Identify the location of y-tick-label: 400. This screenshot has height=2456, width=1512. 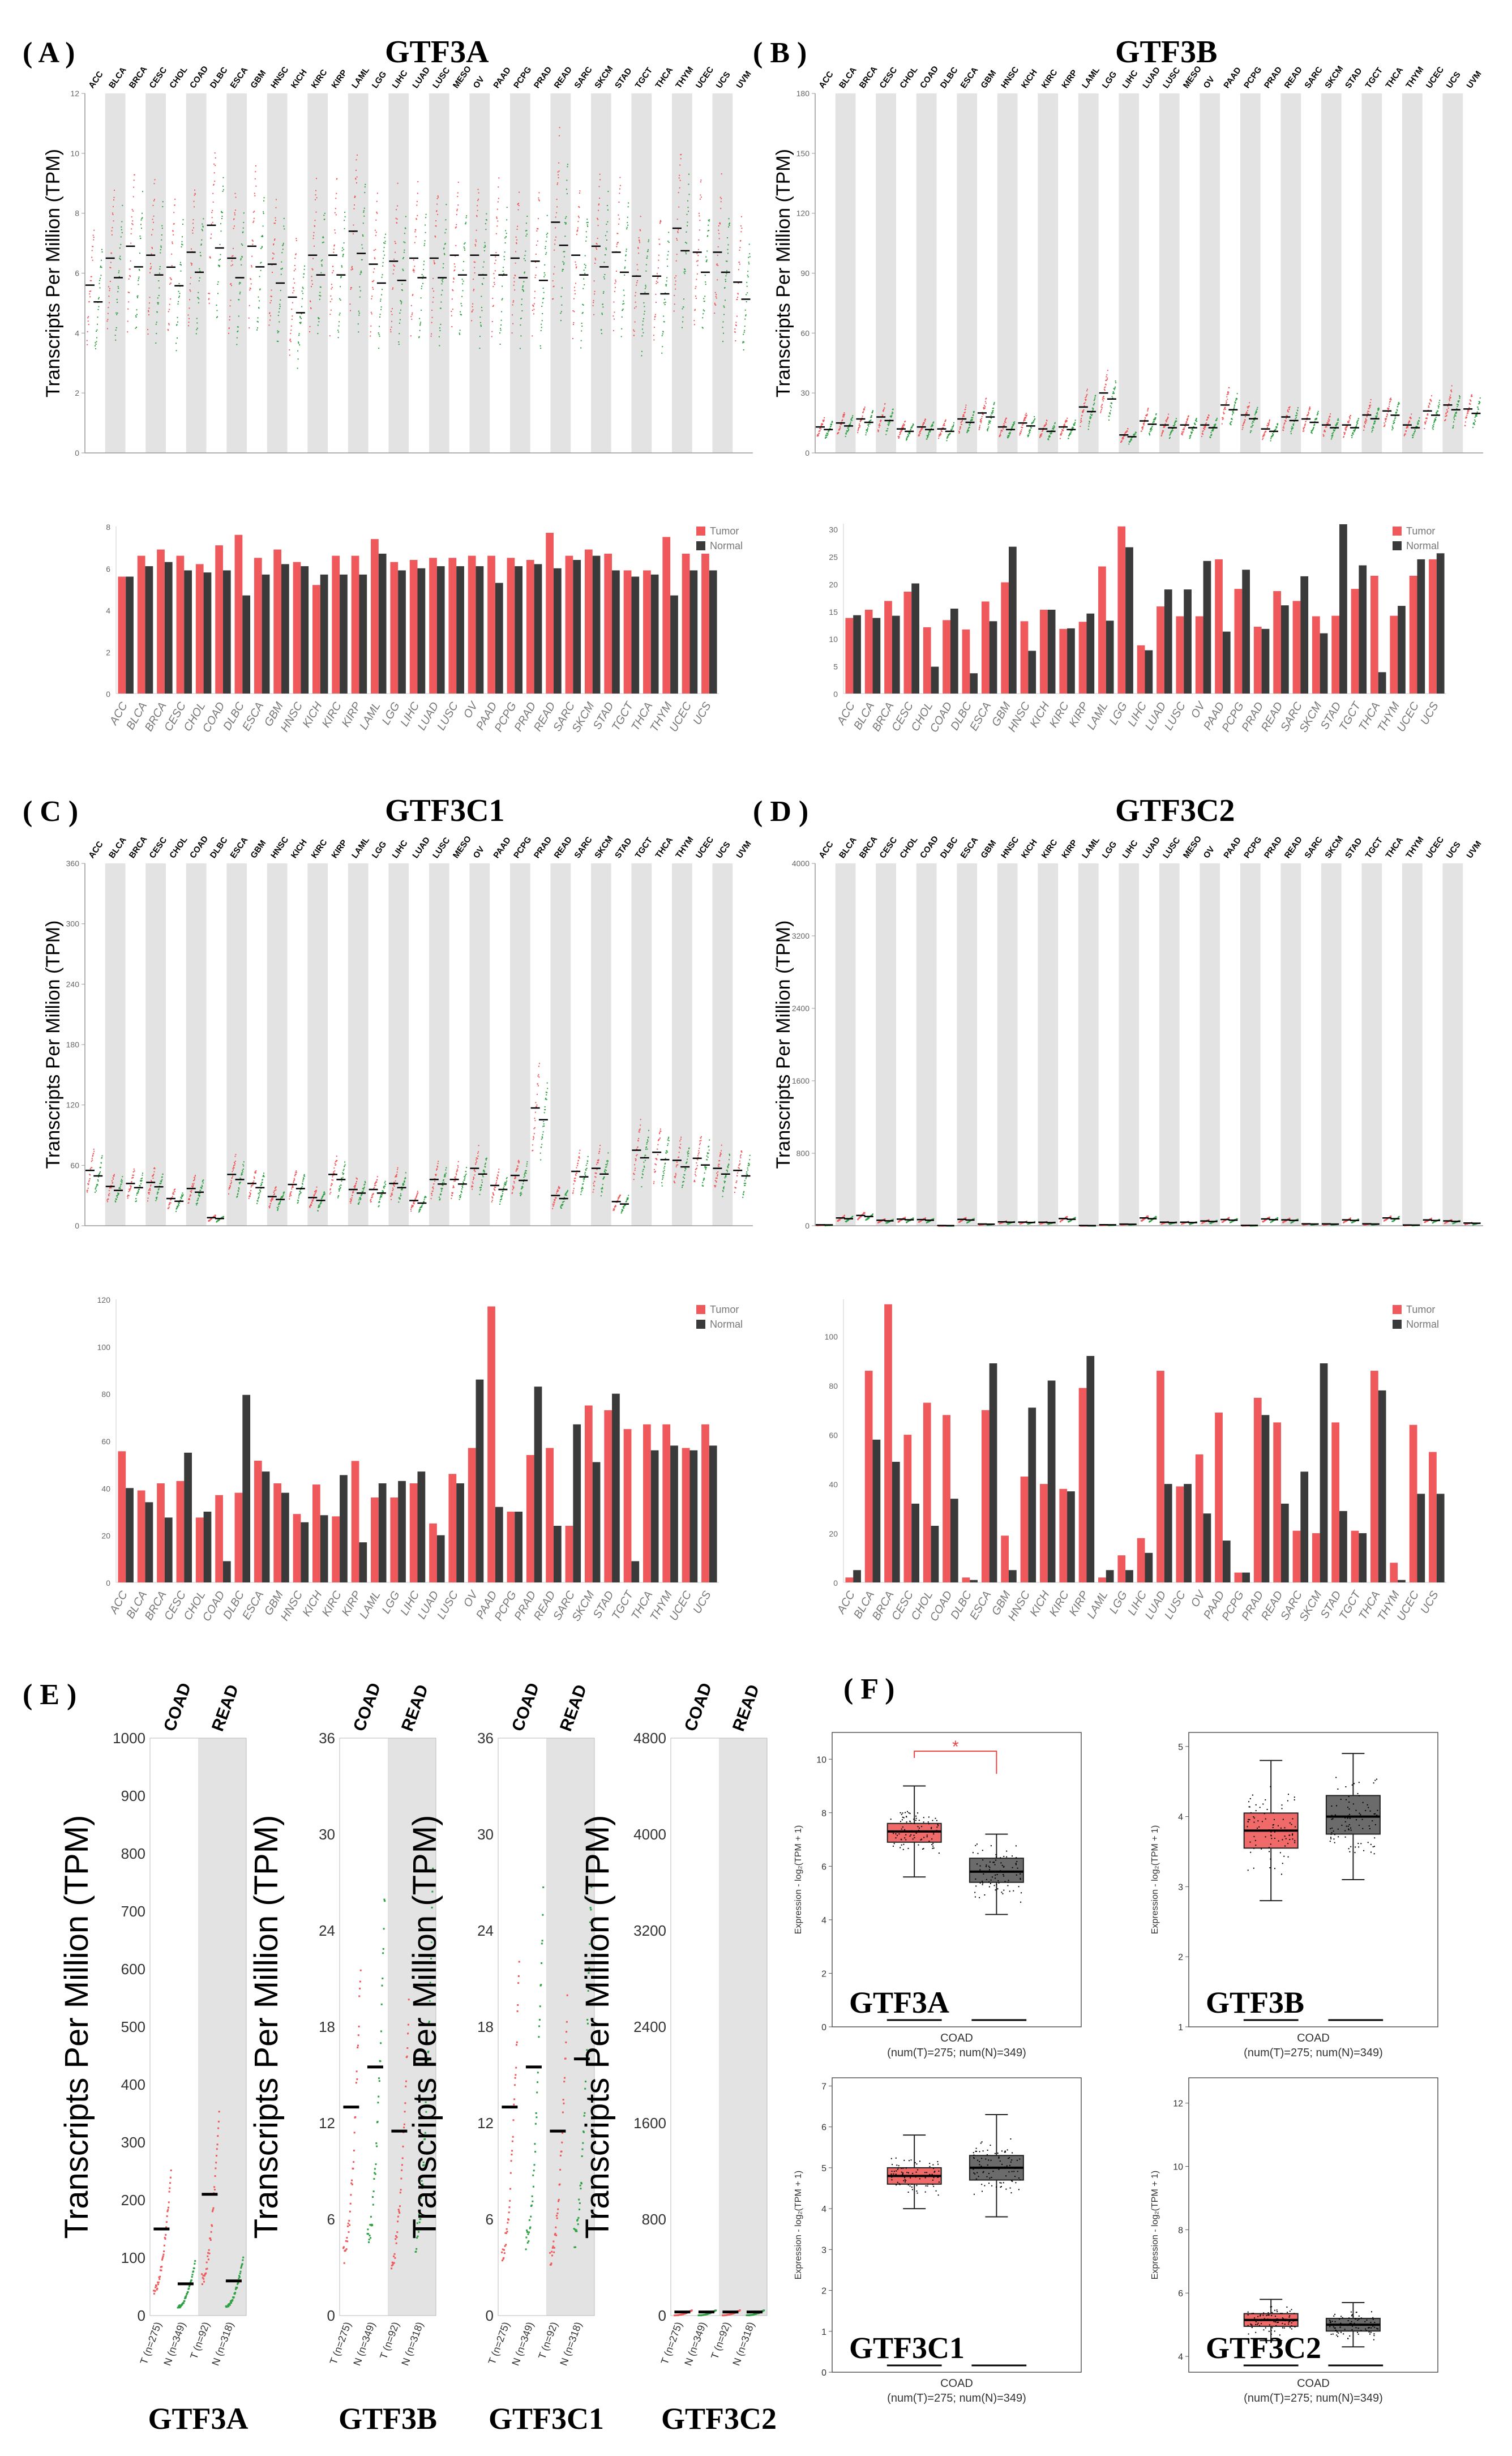
(133, 2084).